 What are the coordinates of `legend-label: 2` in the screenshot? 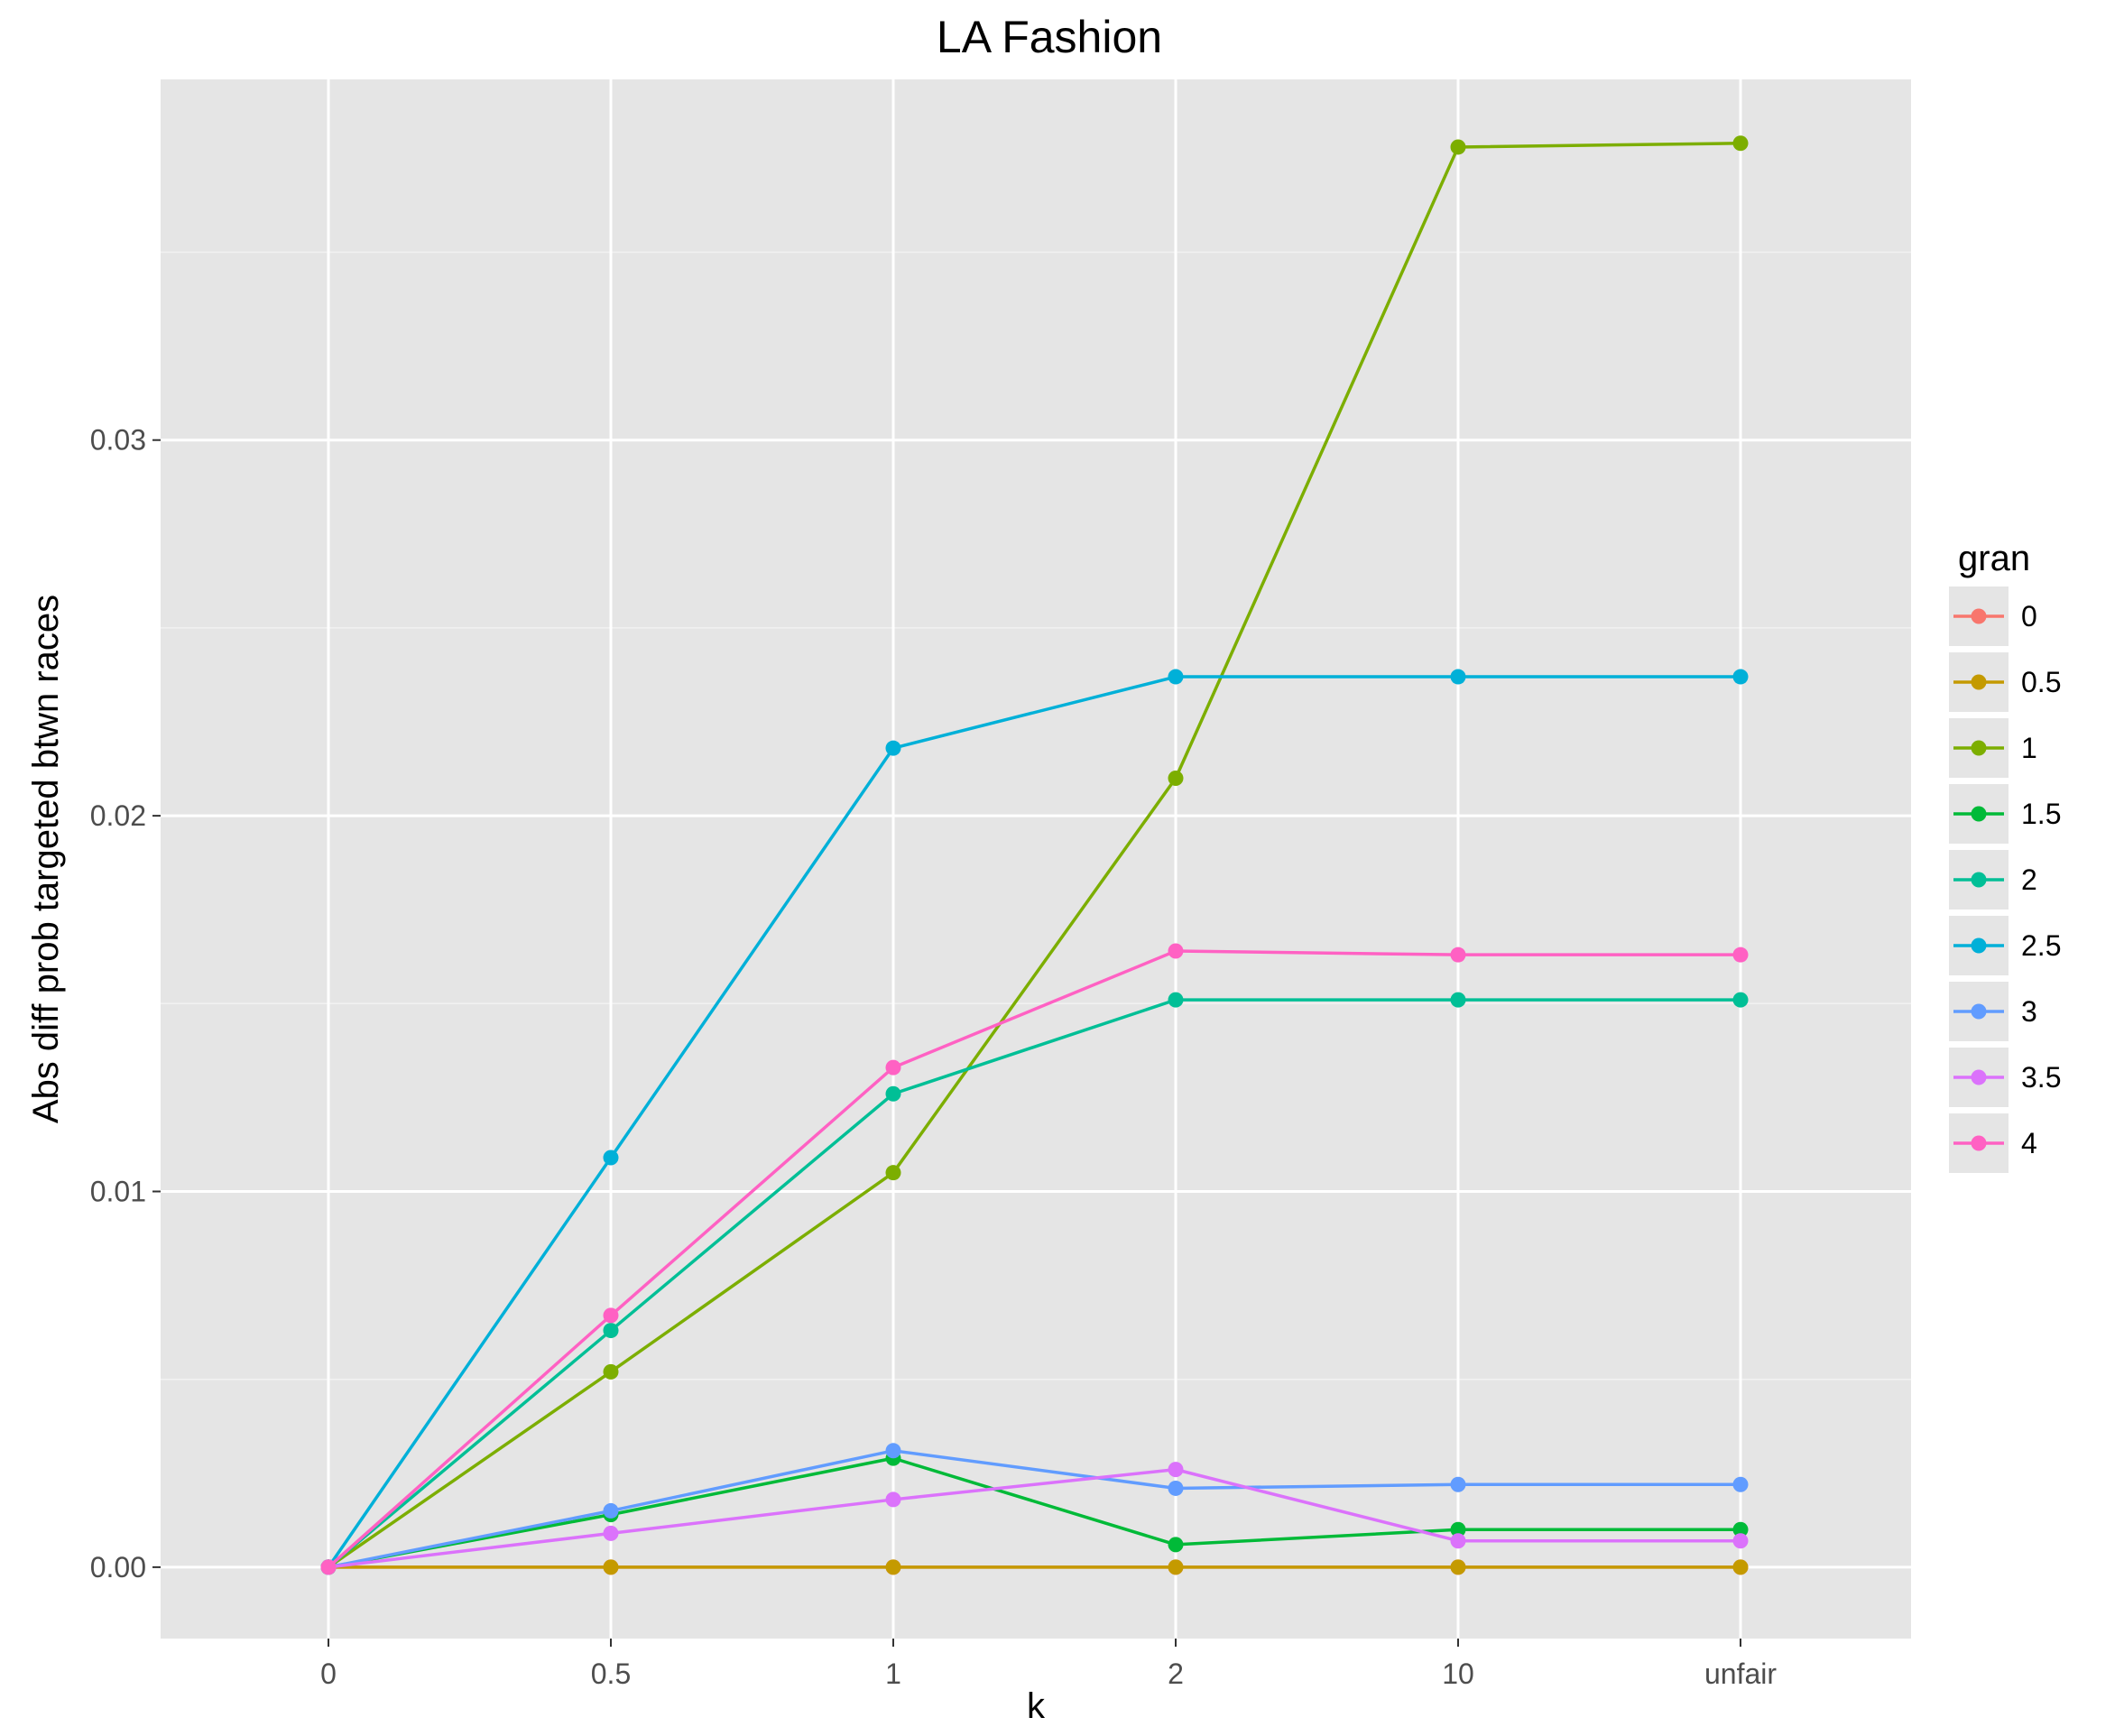 It's located at (2029, 879).